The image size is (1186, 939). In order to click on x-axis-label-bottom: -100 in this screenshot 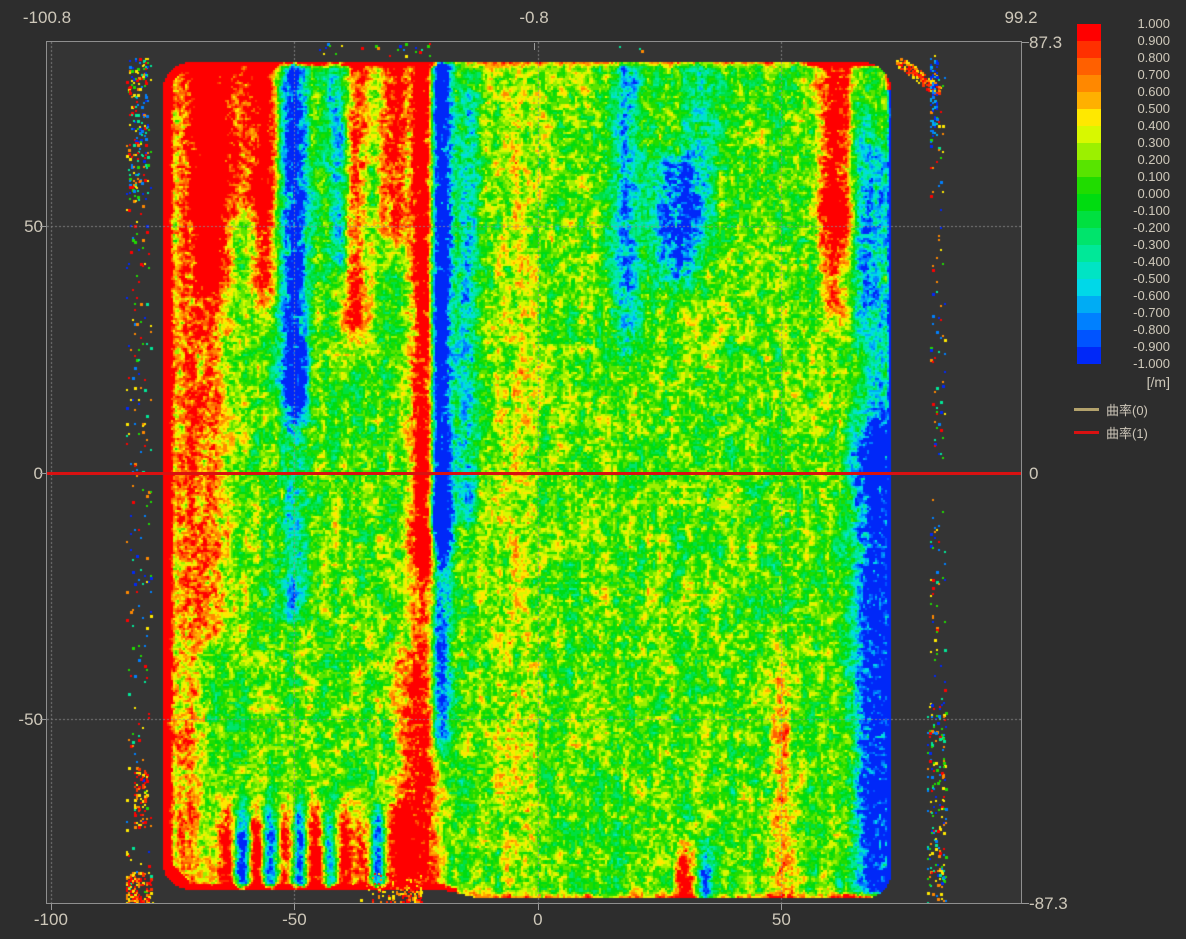, I will do `click(50, 919)`.